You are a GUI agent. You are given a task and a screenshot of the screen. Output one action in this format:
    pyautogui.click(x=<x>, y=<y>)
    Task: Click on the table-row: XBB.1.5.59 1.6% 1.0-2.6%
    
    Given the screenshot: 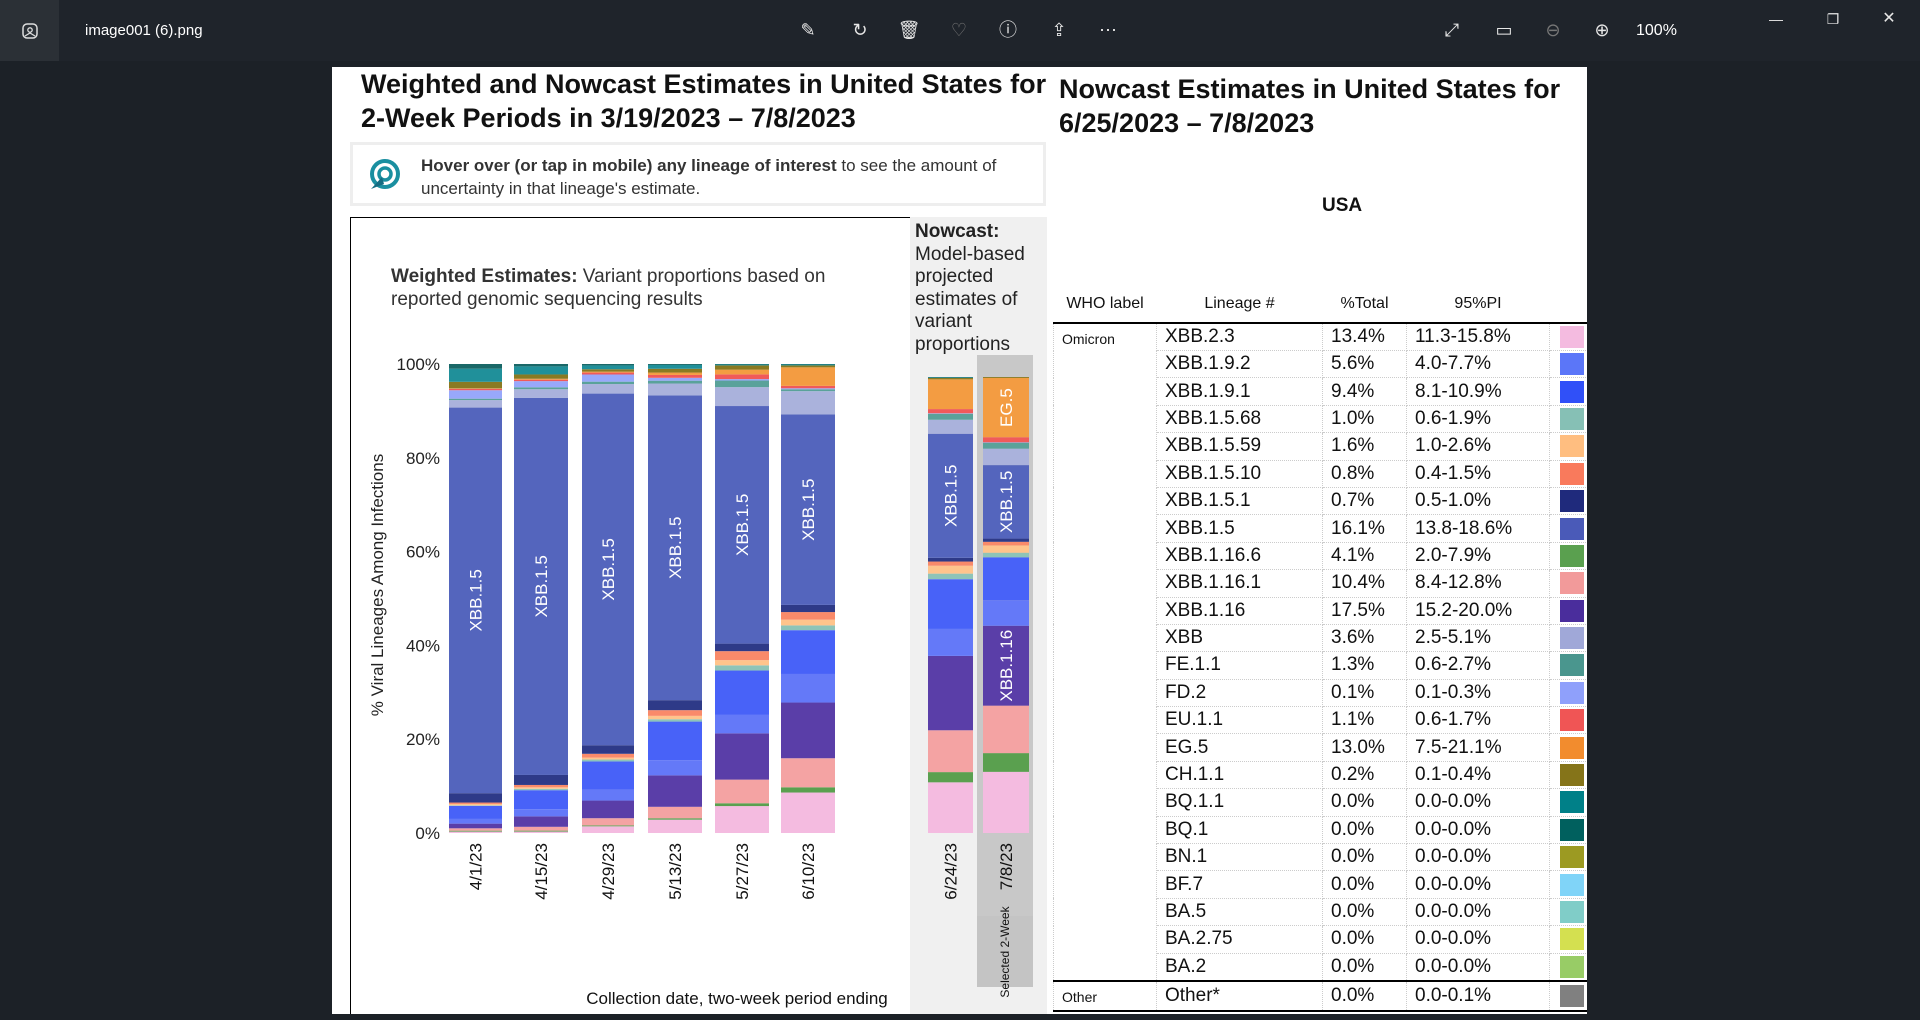 What is the action you would take?
    pyautogui.click(x=1320, y=446)
    